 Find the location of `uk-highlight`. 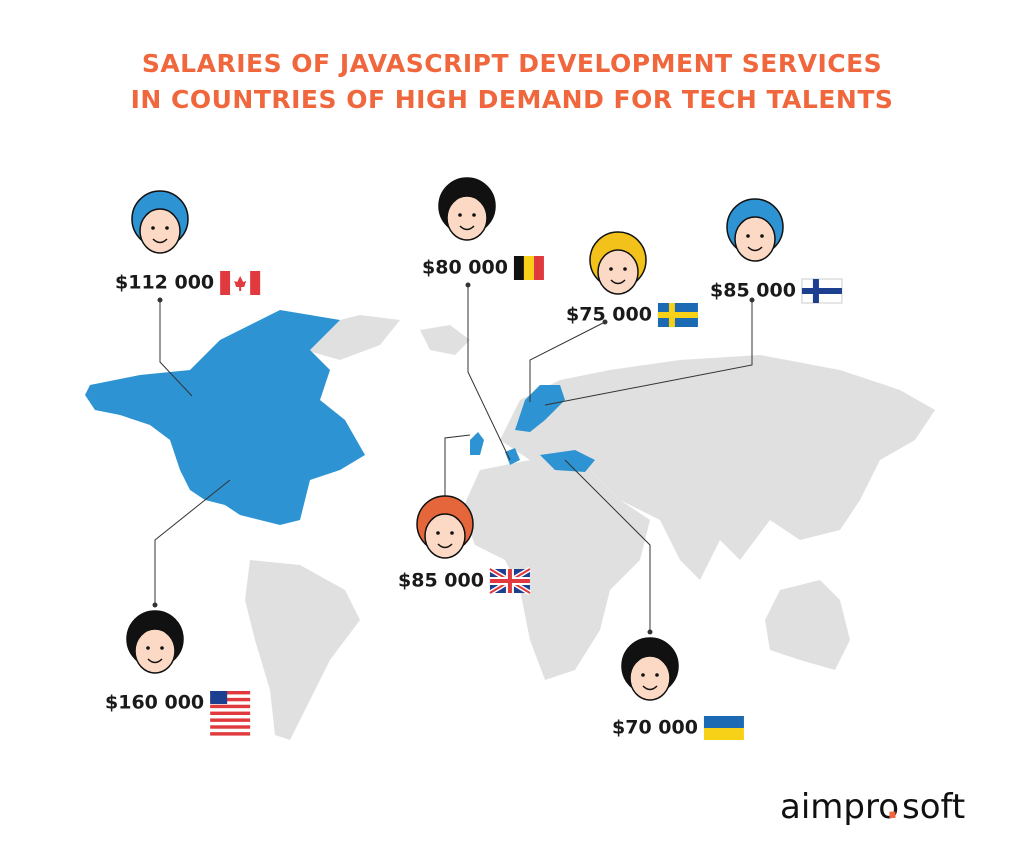

uk-highlight is located at coordinates (477, 443).